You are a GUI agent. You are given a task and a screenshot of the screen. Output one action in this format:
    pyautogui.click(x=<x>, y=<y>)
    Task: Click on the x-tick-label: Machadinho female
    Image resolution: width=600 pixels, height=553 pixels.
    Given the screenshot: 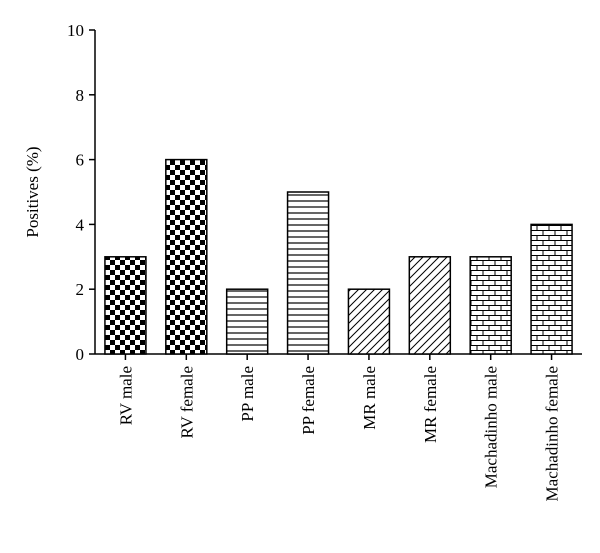 What is the action you would take?
    pyautogui.click(x=552, y=433)
    